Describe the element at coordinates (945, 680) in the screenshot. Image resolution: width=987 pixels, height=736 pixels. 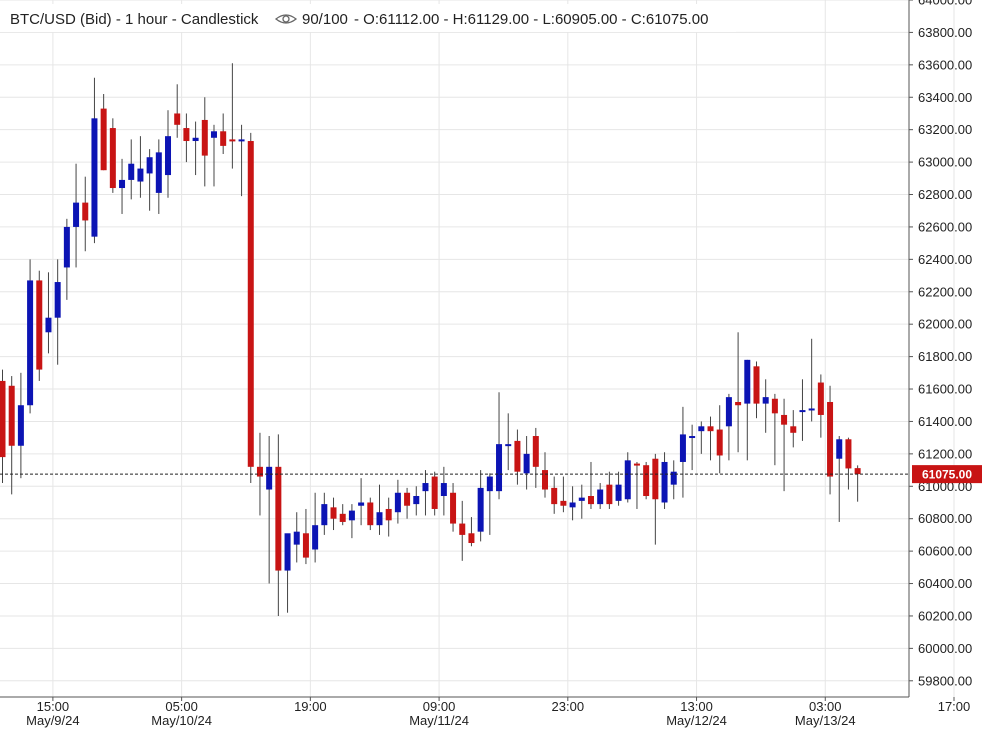
I see `y-tick-label: 59800.00` at that location.